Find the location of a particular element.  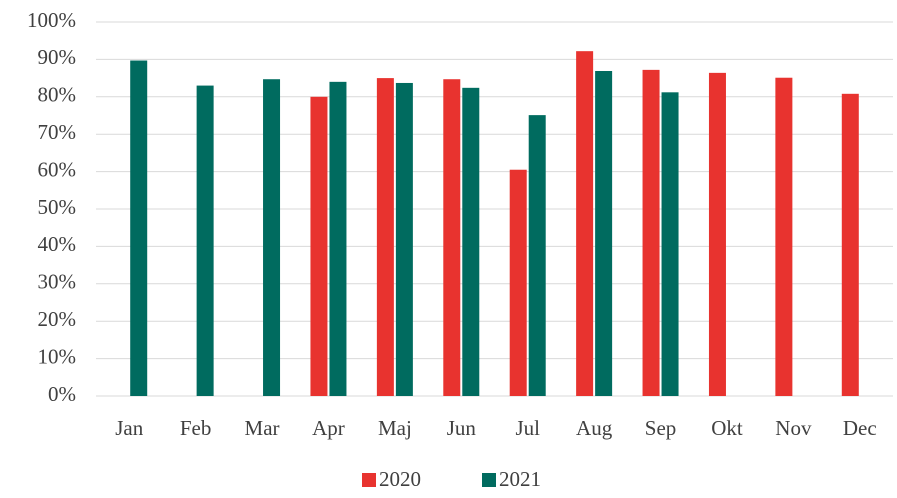

legend-label: 2020 is located at coordinates (400, 479).